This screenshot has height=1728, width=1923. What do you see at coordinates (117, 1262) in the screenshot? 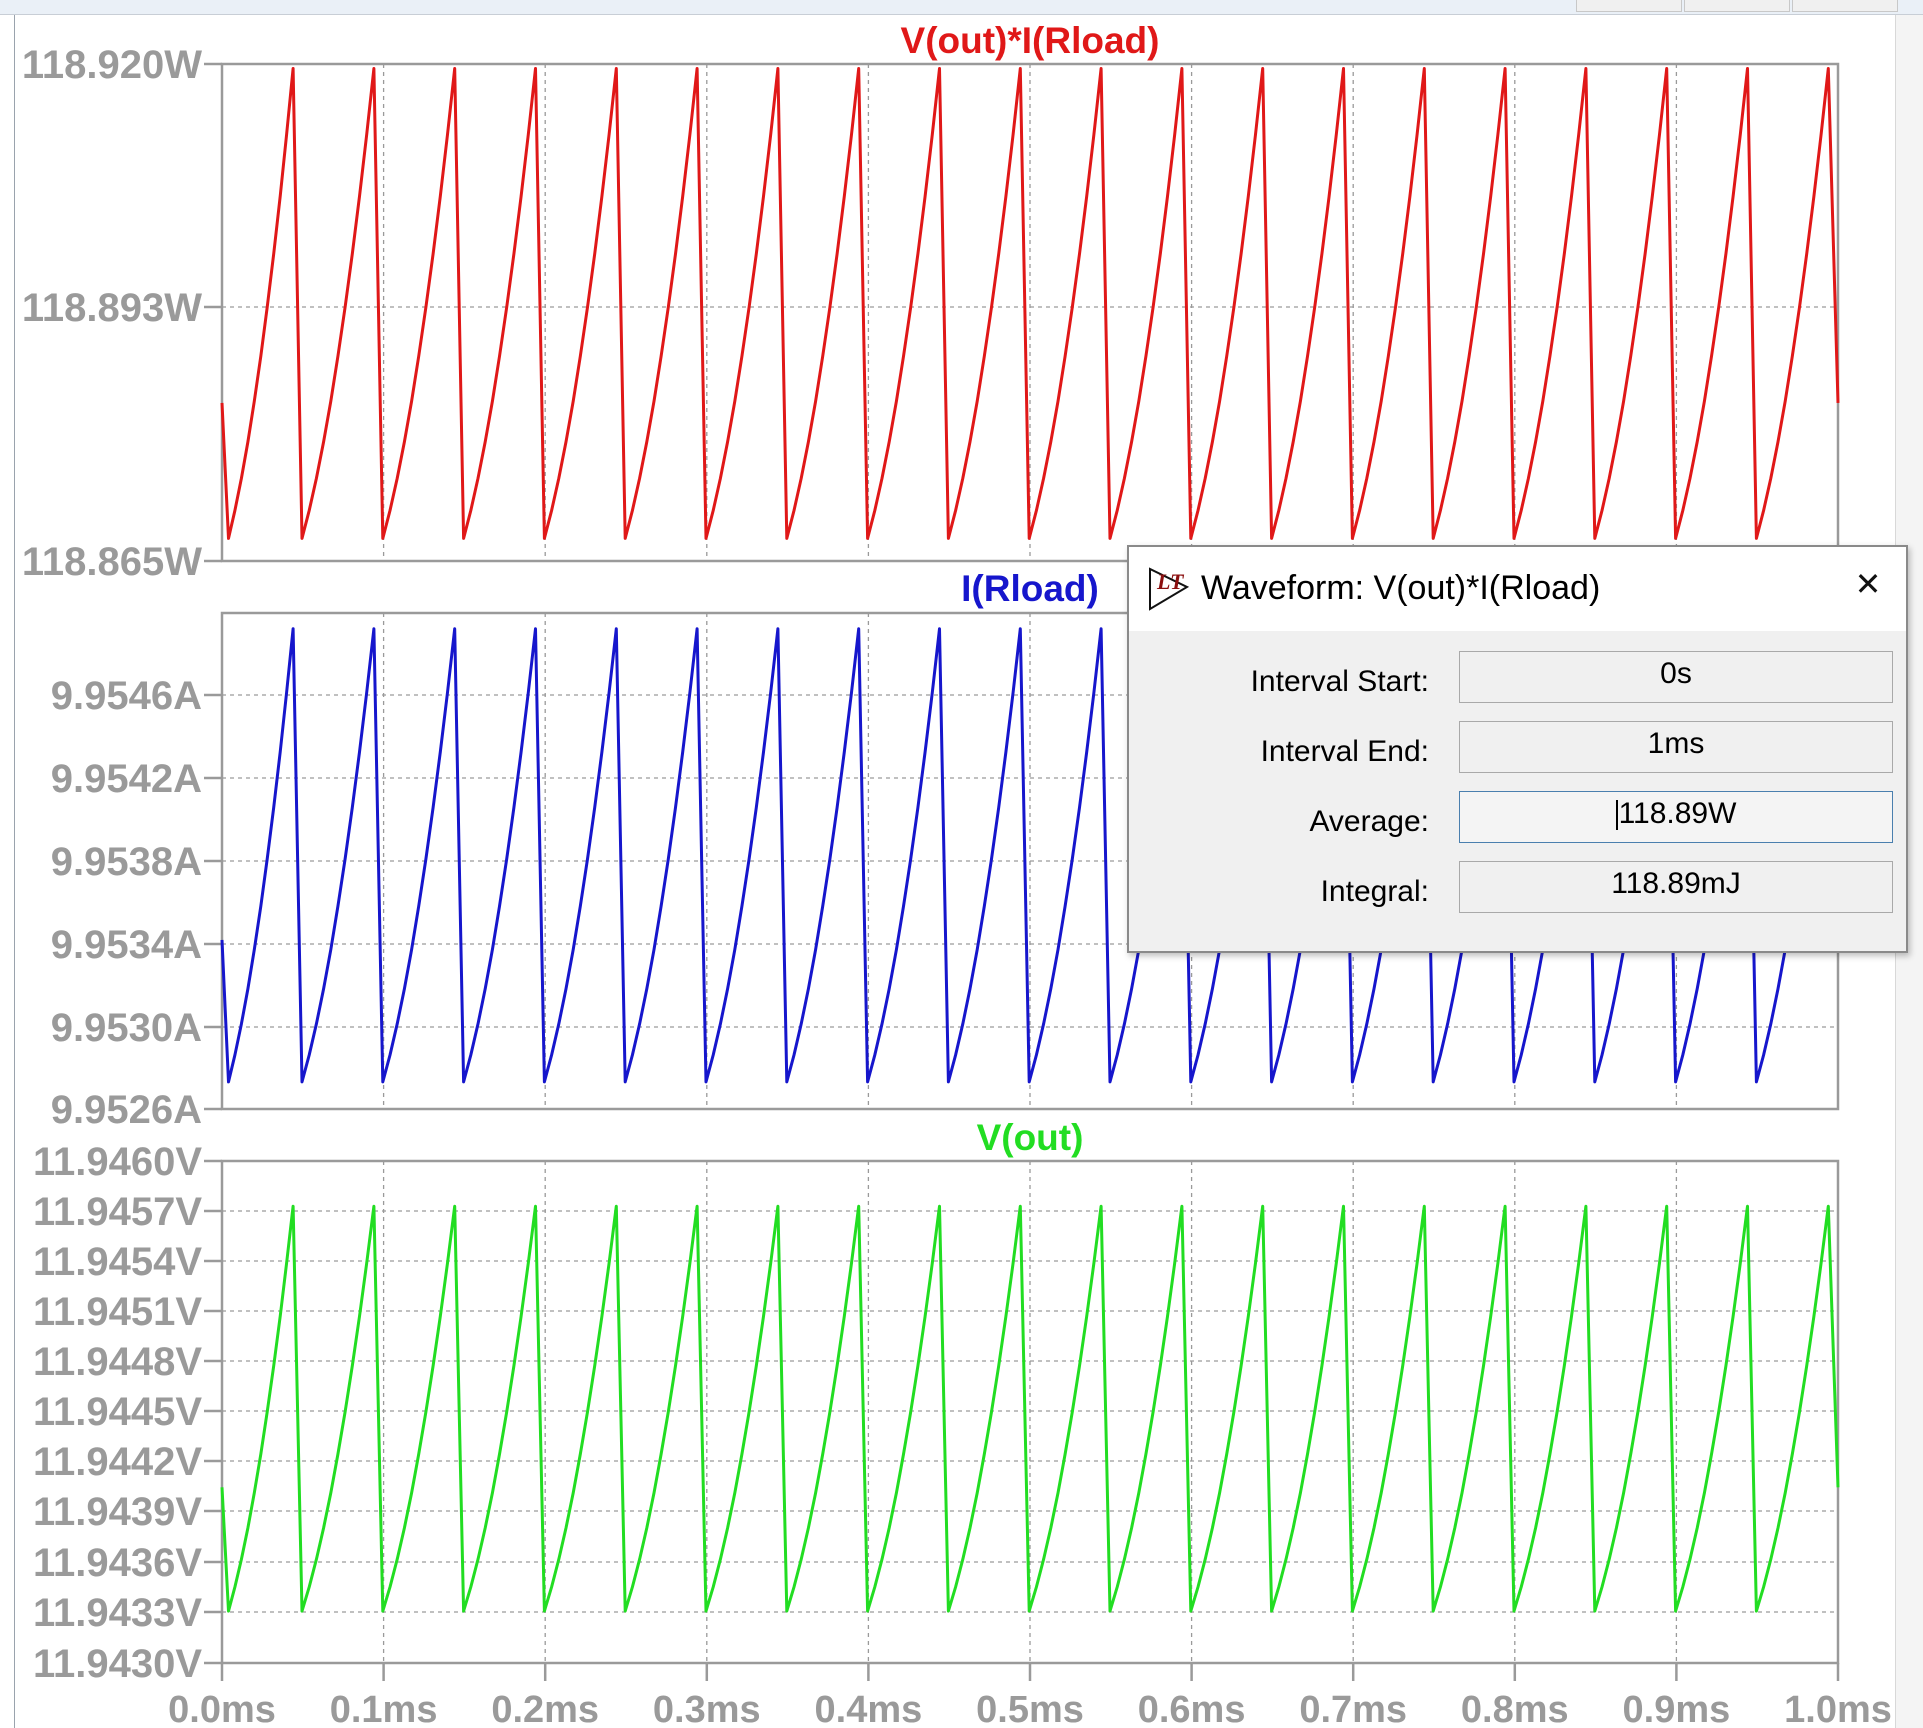
I see `y-tick-label: 11.9454V` at bounding box center [117, 1262].